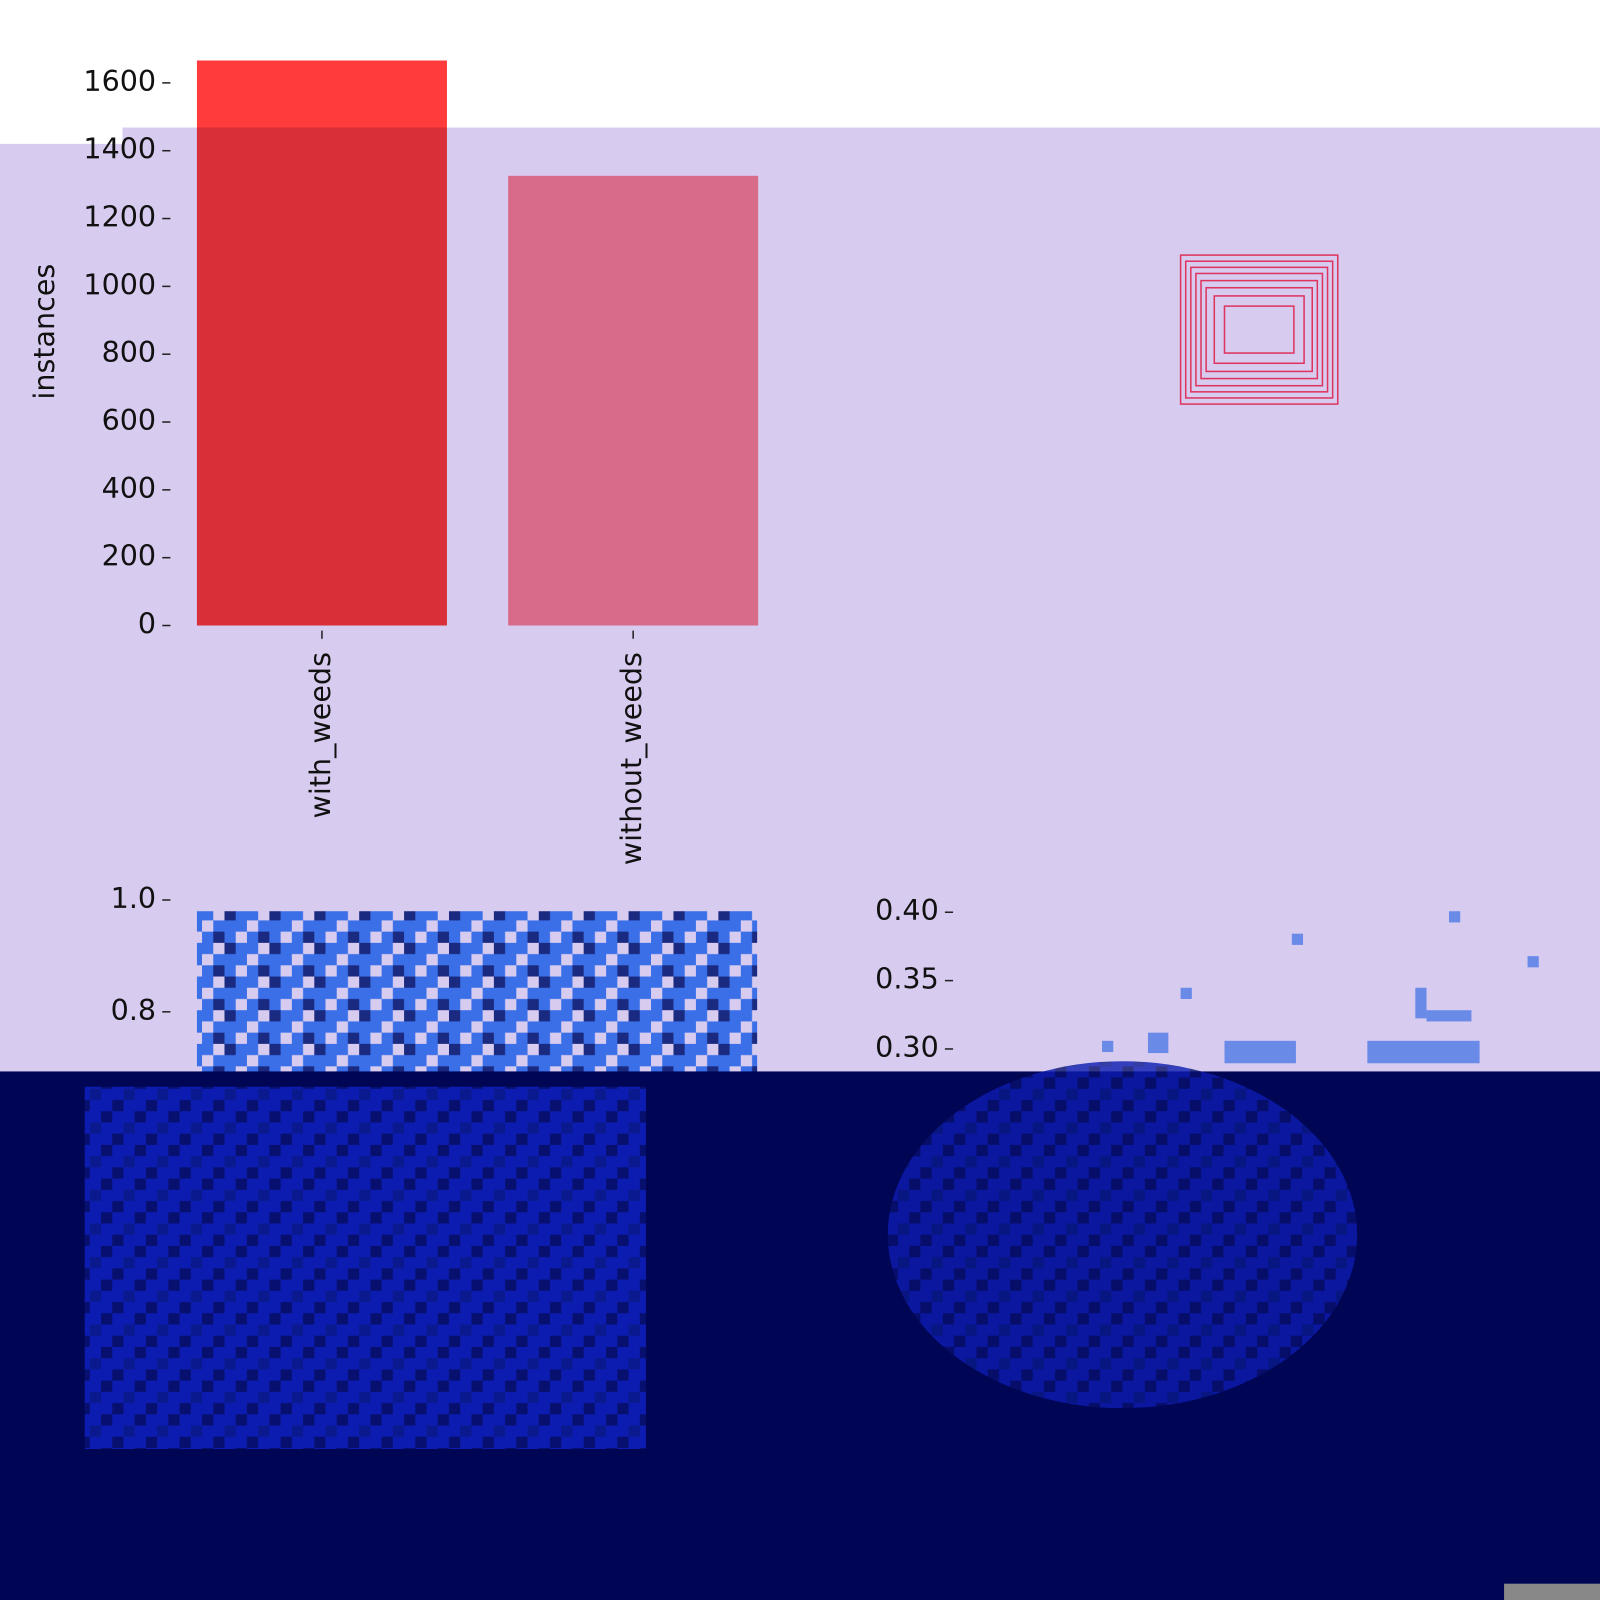  I want to click on dark-heatmap-left, so click(365, 1267).